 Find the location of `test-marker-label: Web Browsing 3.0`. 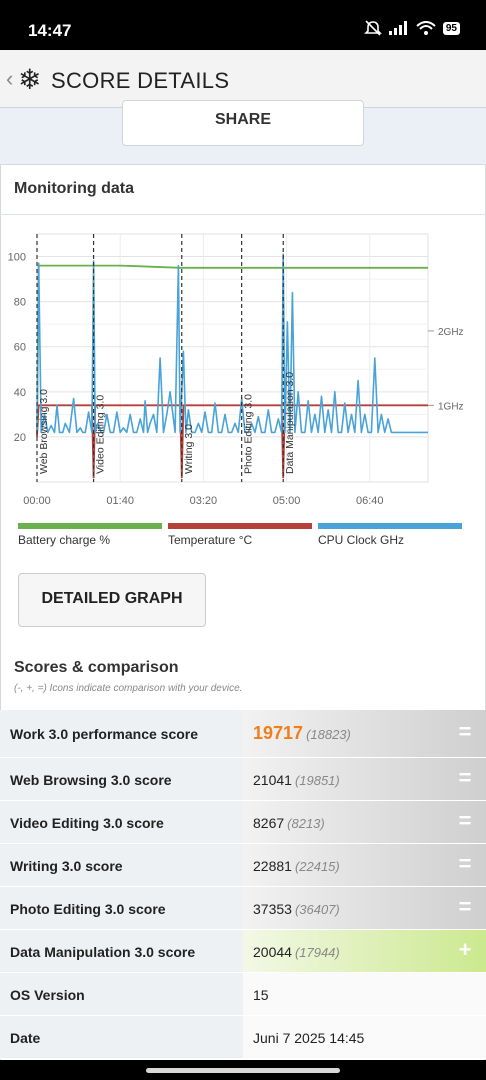

test-marker-label: Web Browsing 3.0 is located at coordinates (44, 431).